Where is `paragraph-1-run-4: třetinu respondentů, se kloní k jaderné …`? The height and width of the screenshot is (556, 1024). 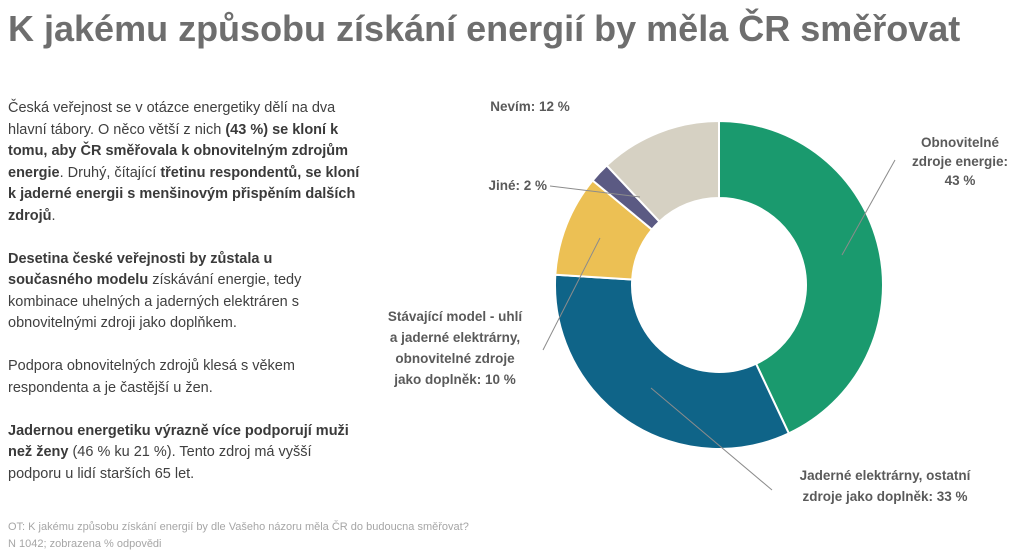 paragraph-1-run-4: třetinu respondentů, se kloní k jaderné … is located at coordinates (184, 194).